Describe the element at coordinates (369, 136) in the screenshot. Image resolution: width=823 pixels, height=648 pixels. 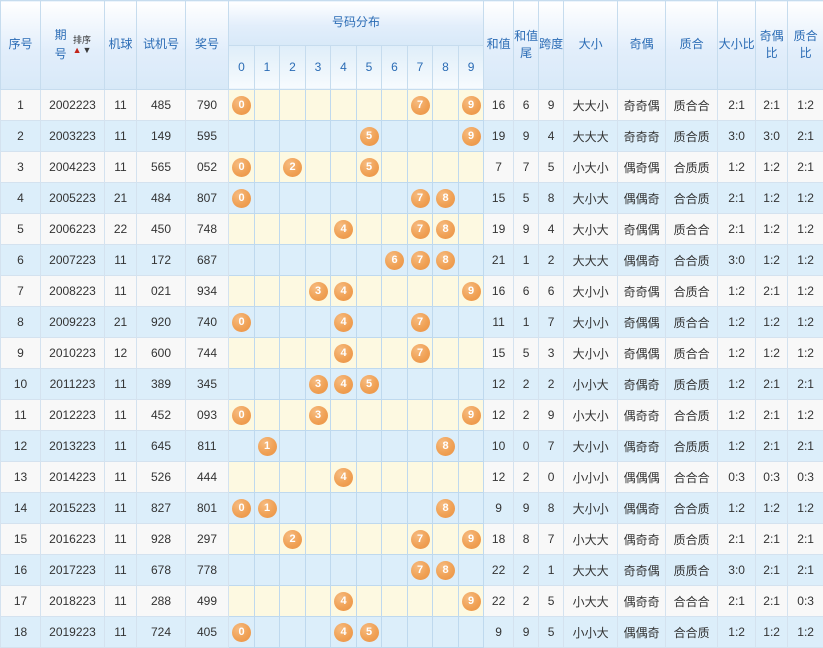
I see `number-ball: 5` at that location.